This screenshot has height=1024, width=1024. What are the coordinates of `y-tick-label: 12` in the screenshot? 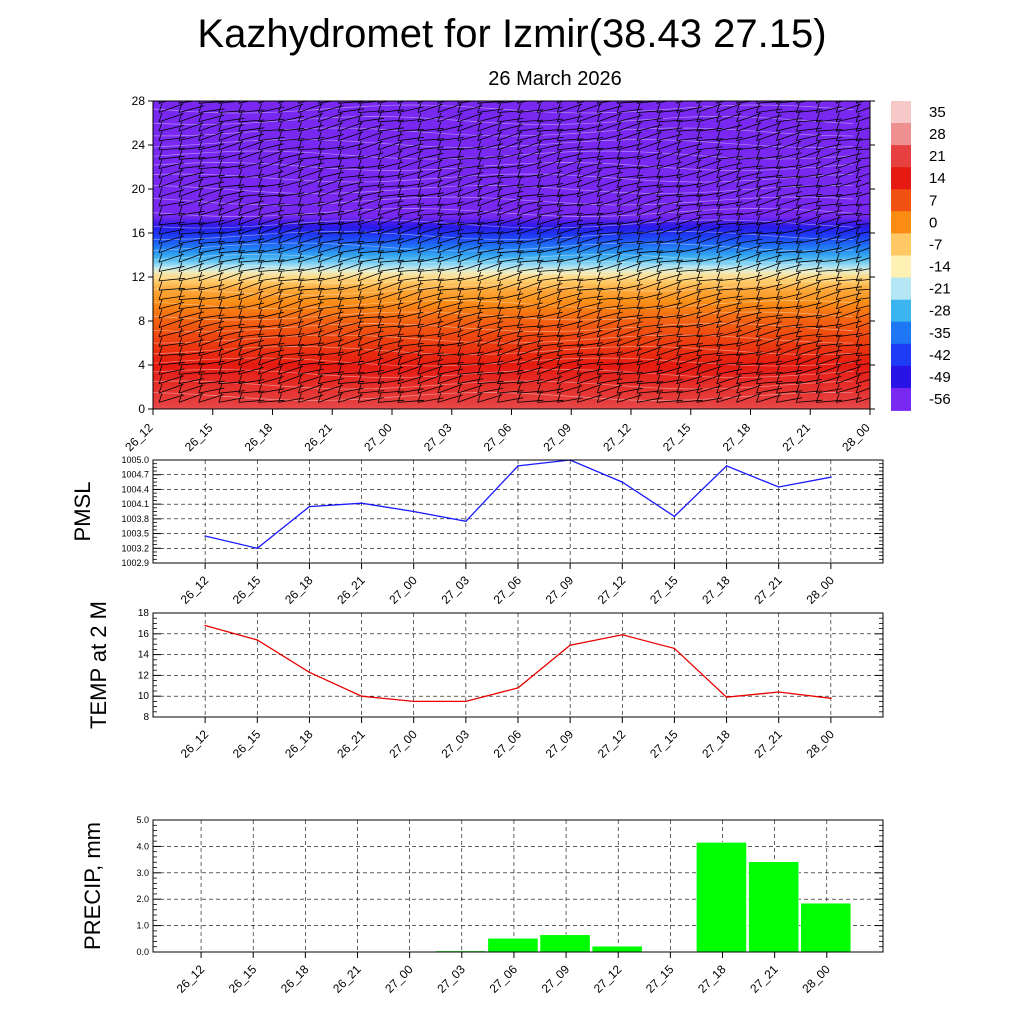 It's located at (139, 277).